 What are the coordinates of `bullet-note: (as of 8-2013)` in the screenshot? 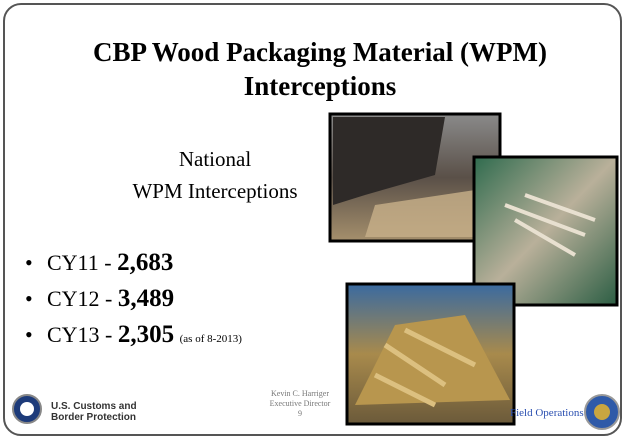 It's located at (210, 339).